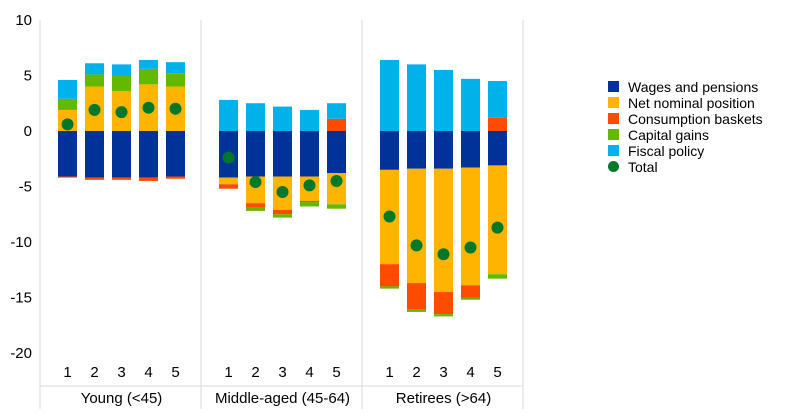  I want to click on y-tick-label: 10, so click(23, 20).